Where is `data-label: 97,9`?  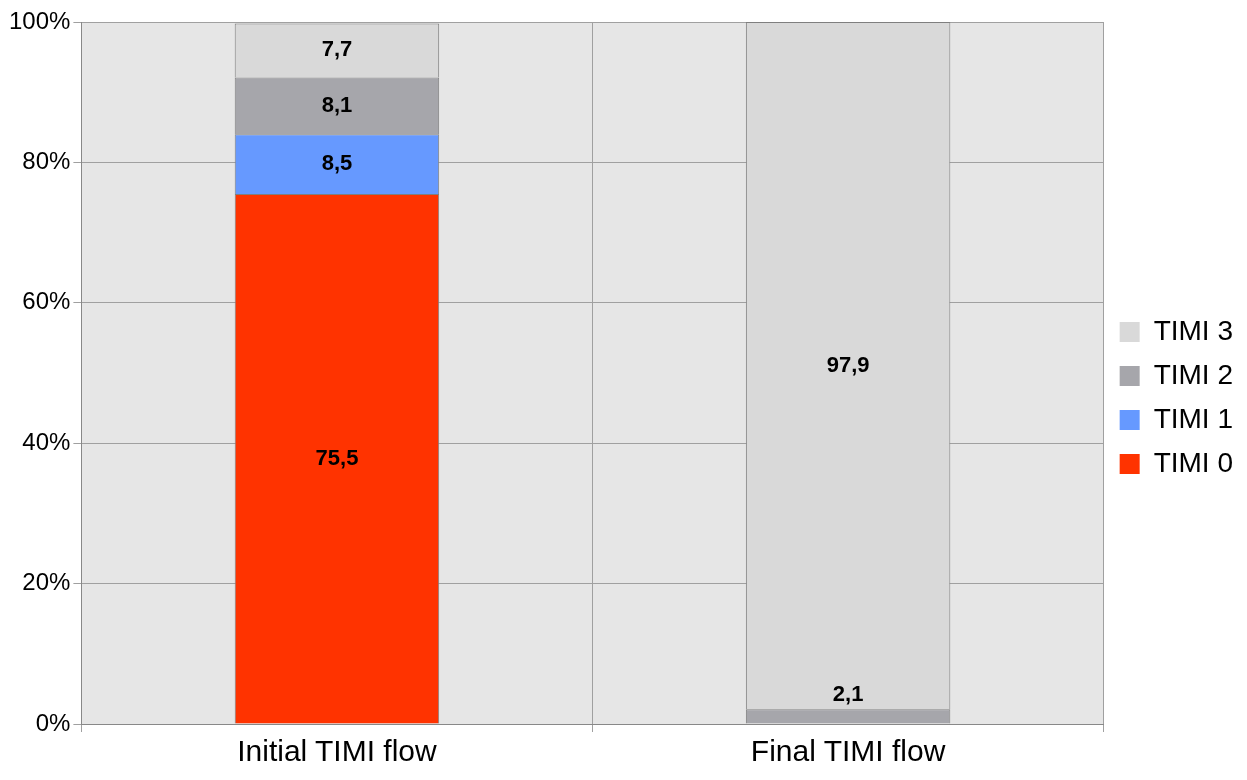
data-label: 97,9 is located at coordinates (848, 364).